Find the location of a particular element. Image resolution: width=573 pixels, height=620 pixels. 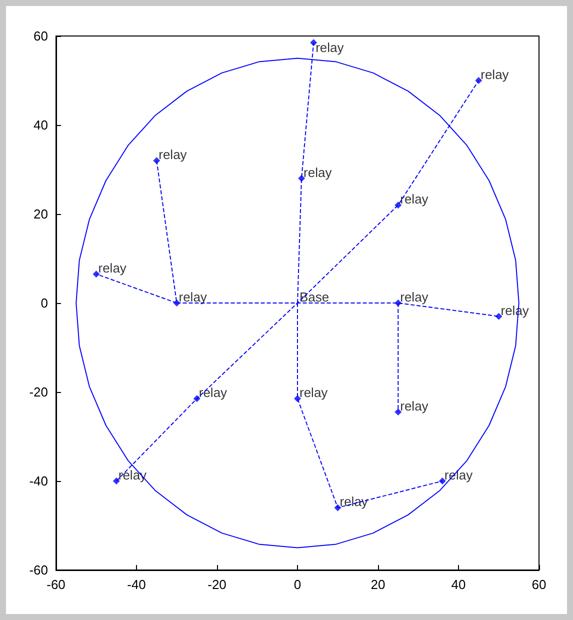

y-tick-label: 60 is located at coordinates (41, 36).